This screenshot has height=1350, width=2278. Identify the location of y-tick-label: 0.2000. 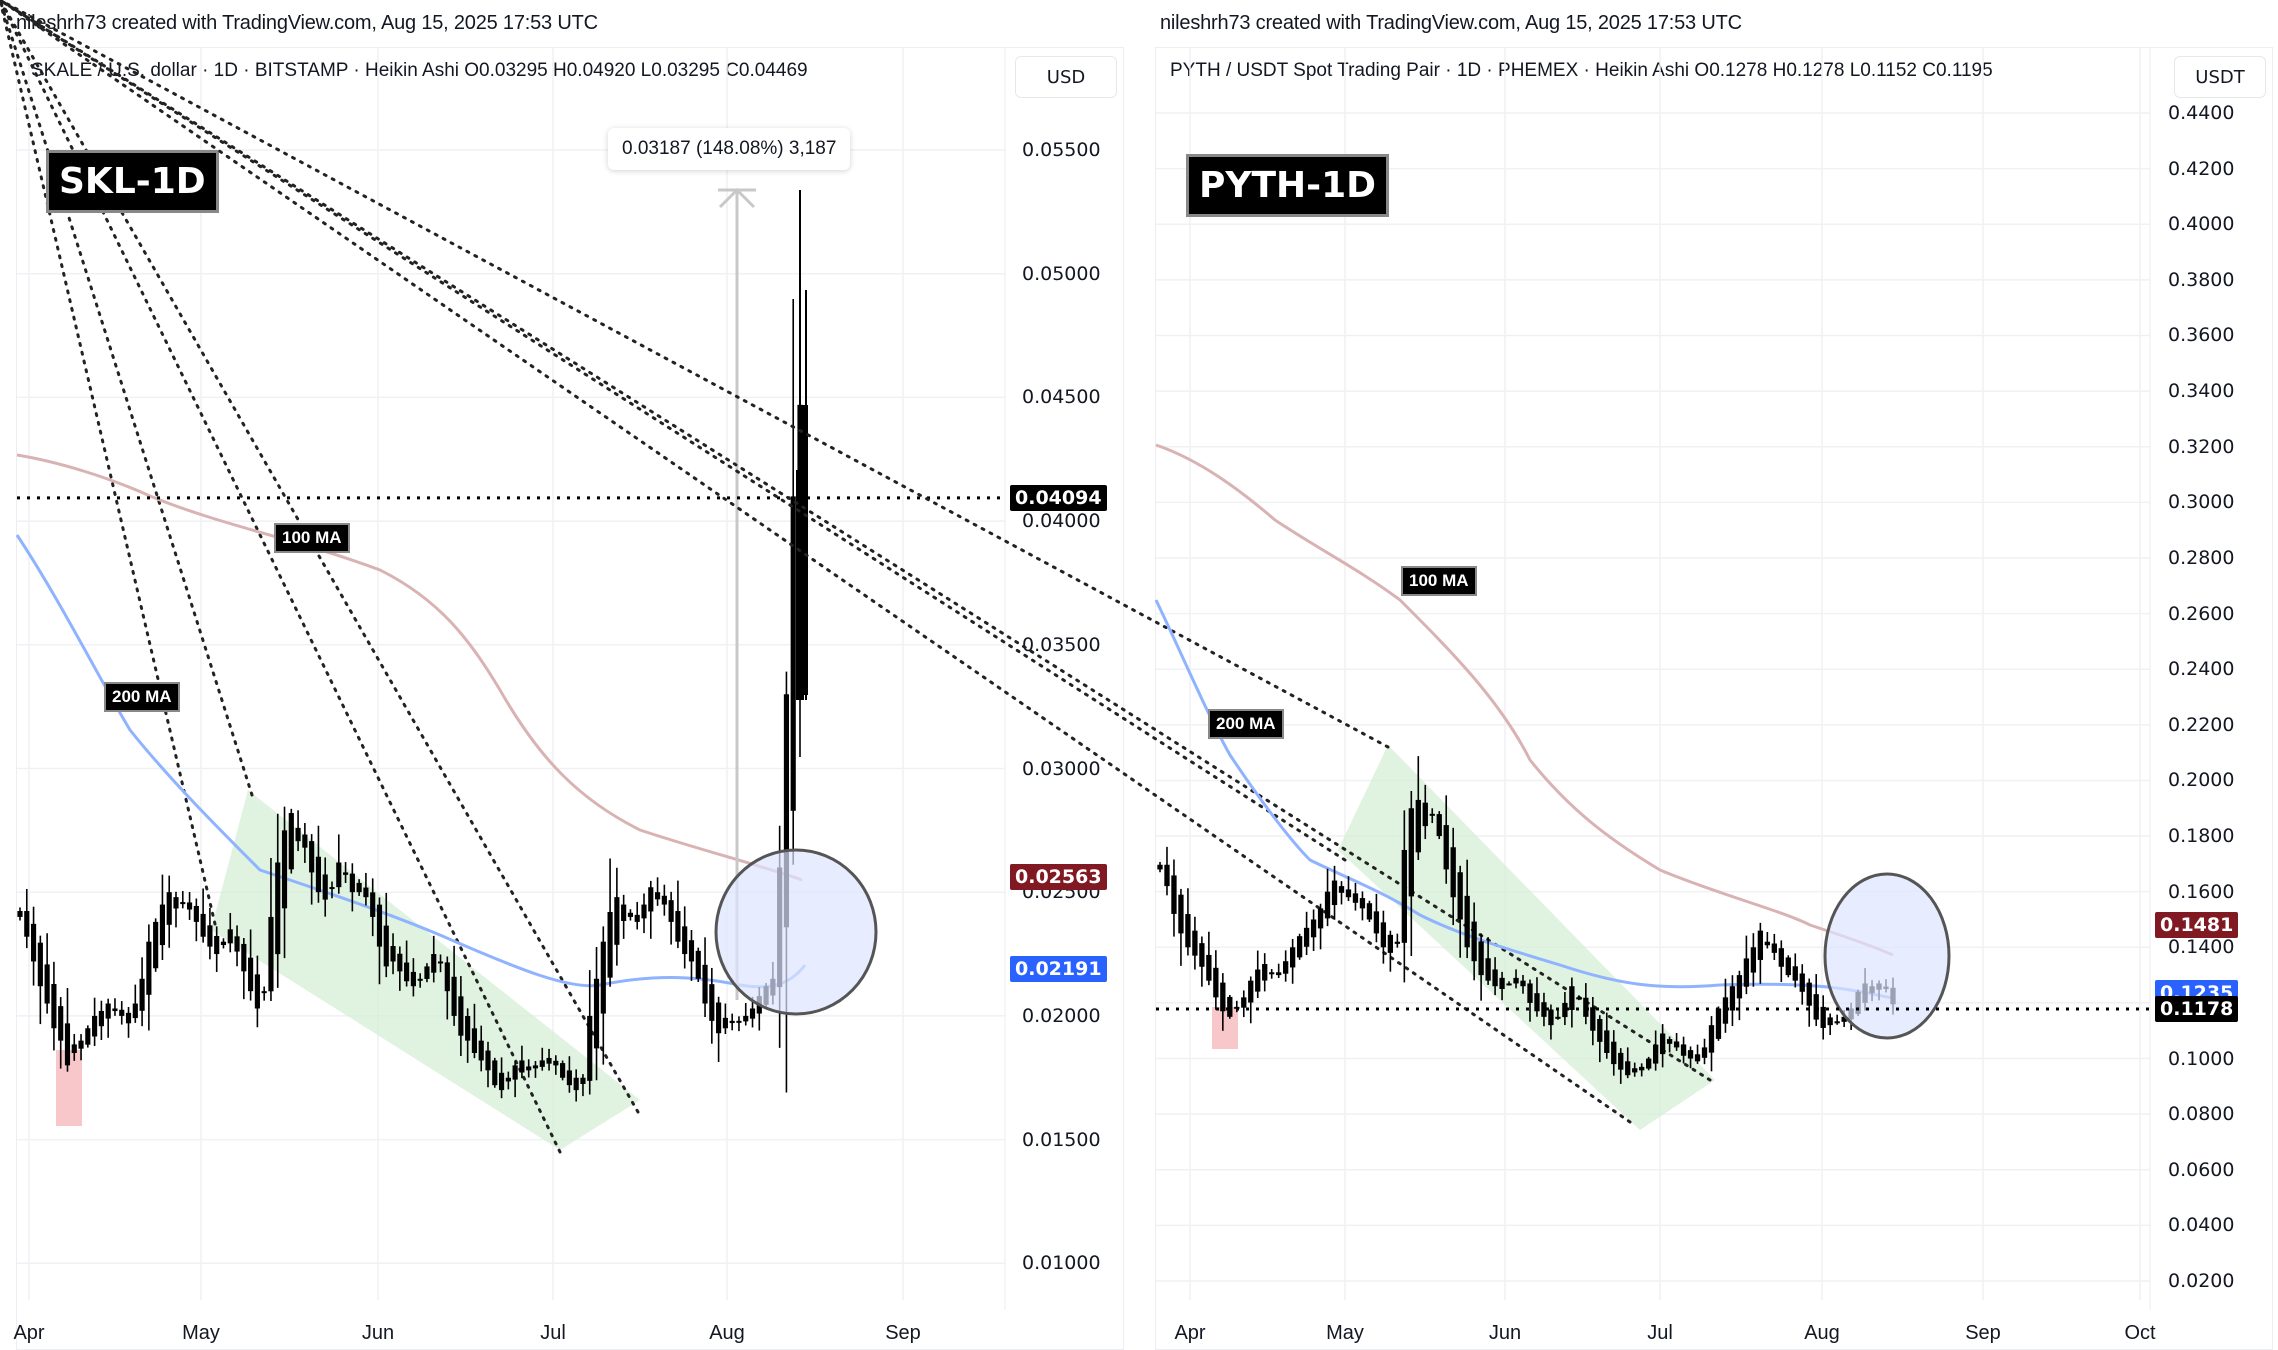
(2201, 780).